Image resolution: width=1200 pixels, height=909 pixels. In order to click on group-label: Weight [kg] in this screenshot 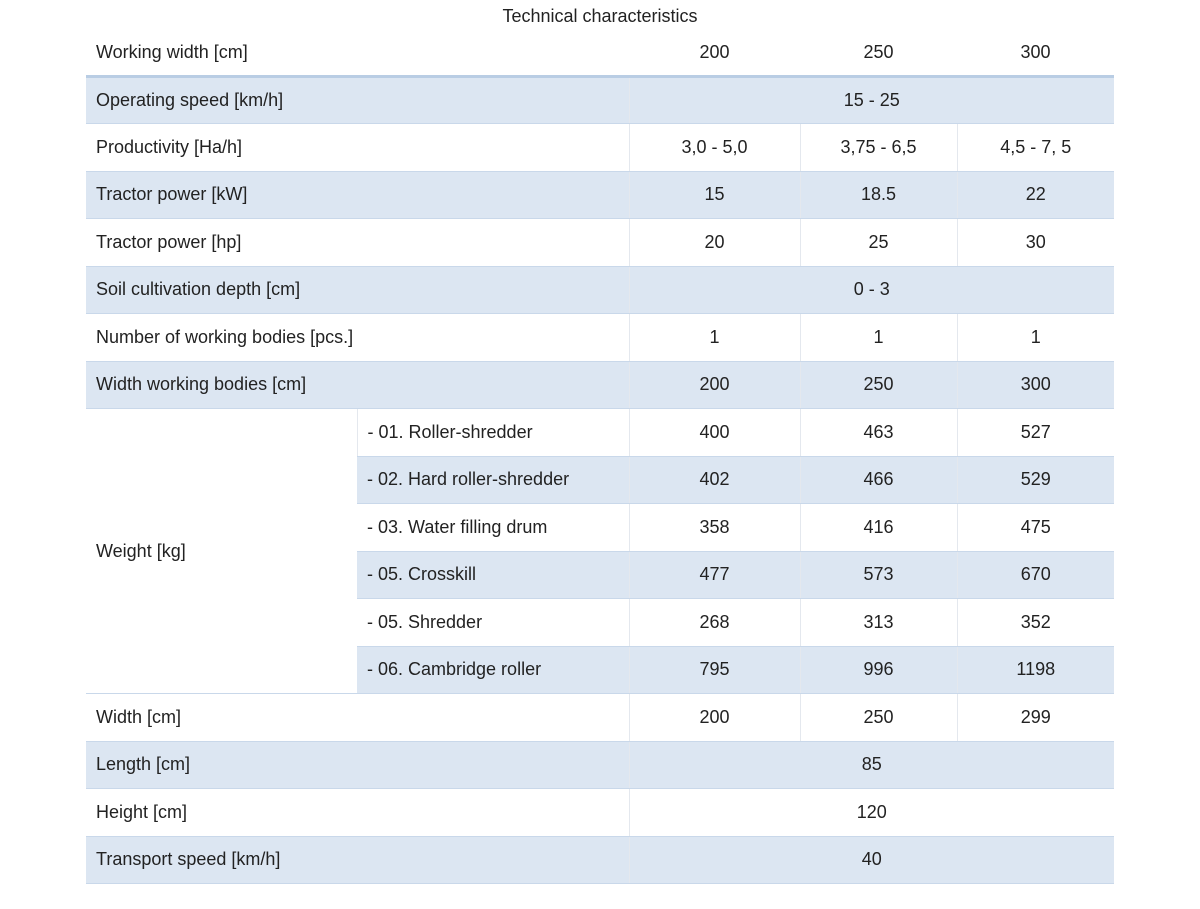, I will do `click(221, 551)`.